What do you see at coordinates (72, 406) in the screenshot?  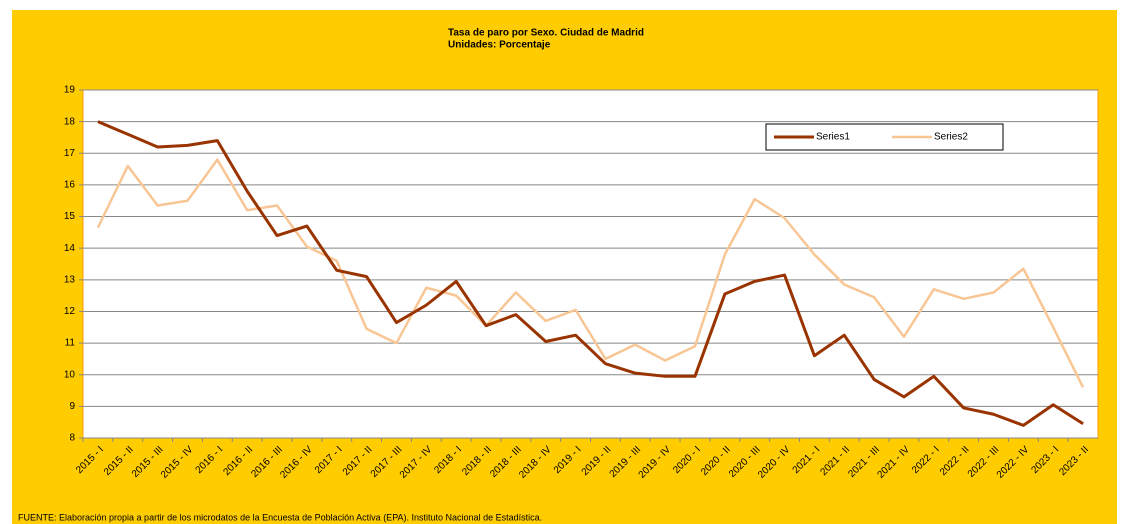 I see `y-tick-label: 9` at bounding box center [72, 406].